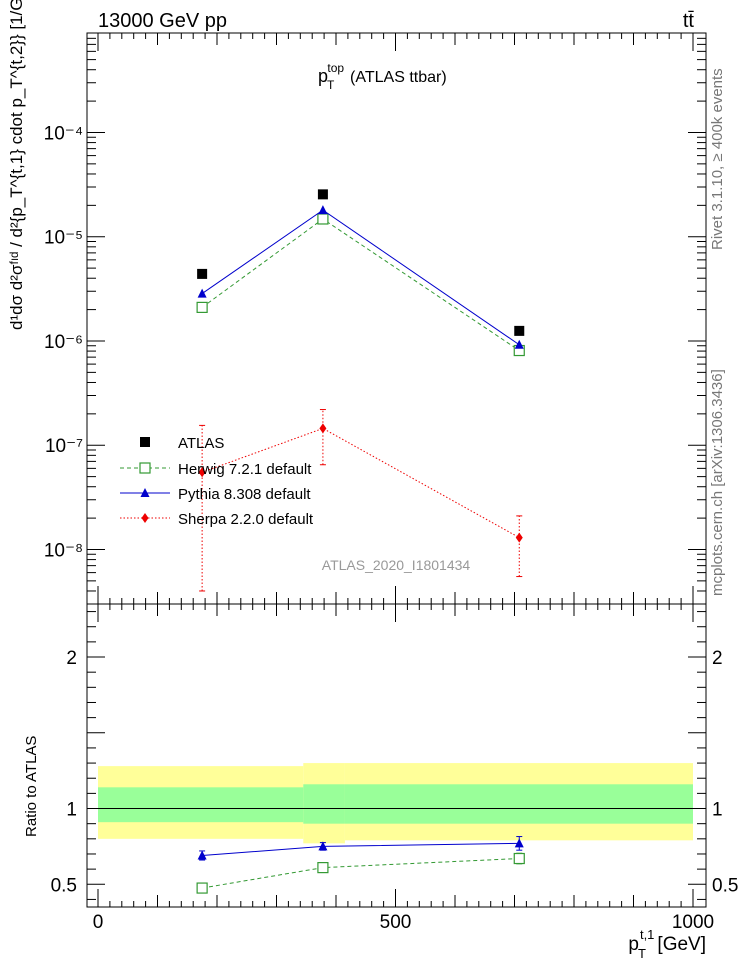 The width and height of the screenshot is (746, 972). I want to click on x-tick-label: 1000, so click(693, 922).